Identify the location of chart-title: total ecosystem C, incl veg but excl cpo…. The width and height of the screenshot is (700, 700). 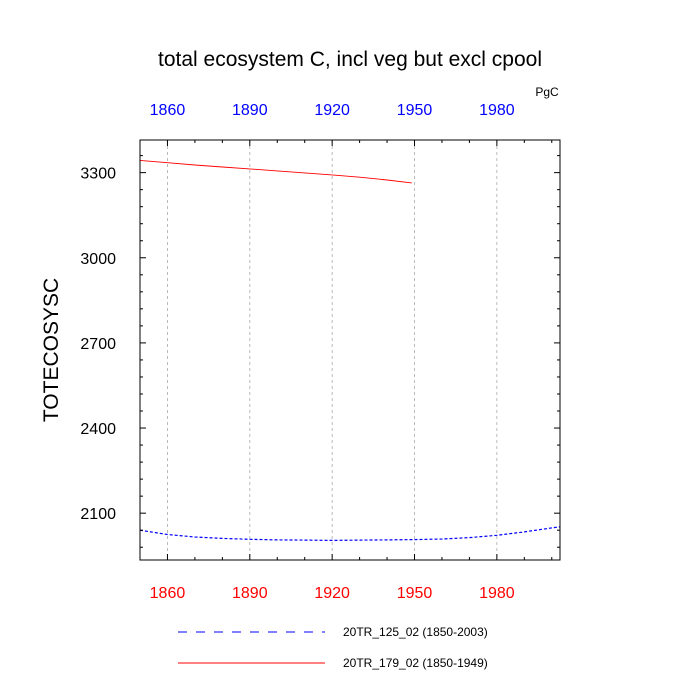
(350, 59).